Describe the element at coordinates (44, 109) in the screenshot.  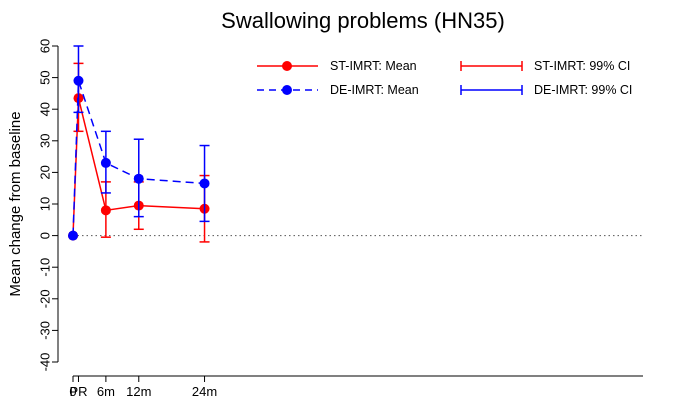
I see `y-tick-label: 40` at that location.